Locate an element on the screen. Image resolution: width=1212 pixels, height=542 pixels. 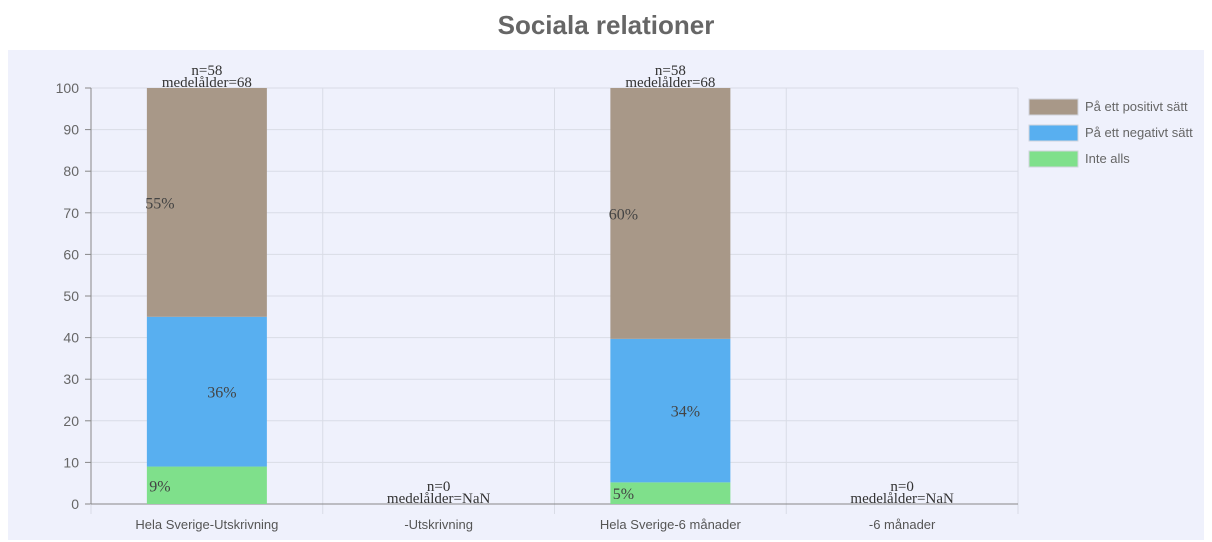
y-tick-label: 30 is located at coordinates (71, 379).